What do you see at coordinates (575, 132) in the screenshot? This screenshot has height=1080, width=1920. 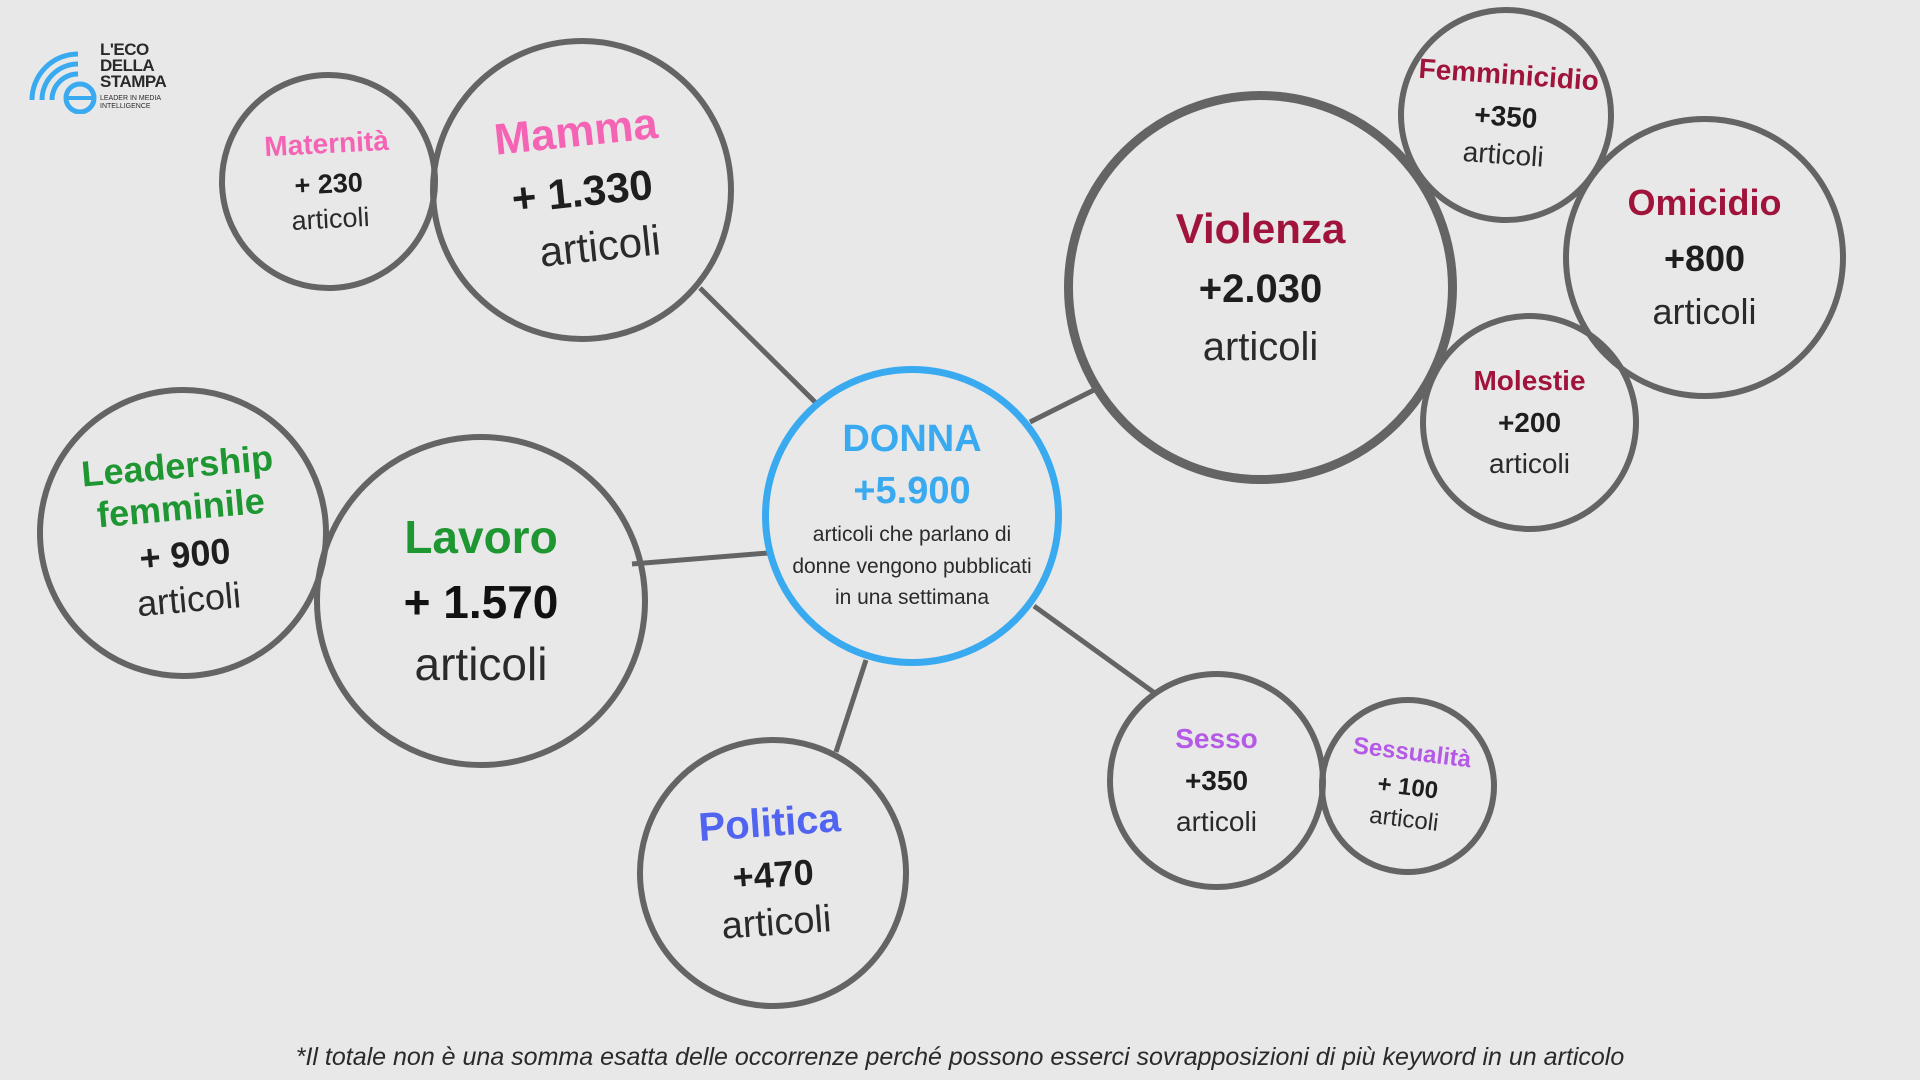 I see `bubble-title: Mamma` at bounding box center [575, 132].